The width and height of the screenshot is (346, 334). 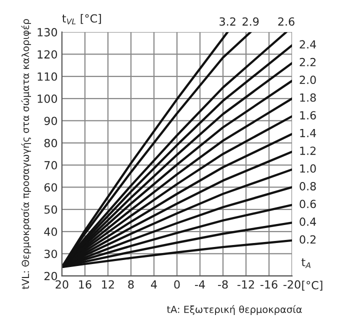 What do you see at coordinates (51, 209) in the screenshot?
I see `y-tick-label: 50` at bounding box center [51, 209].